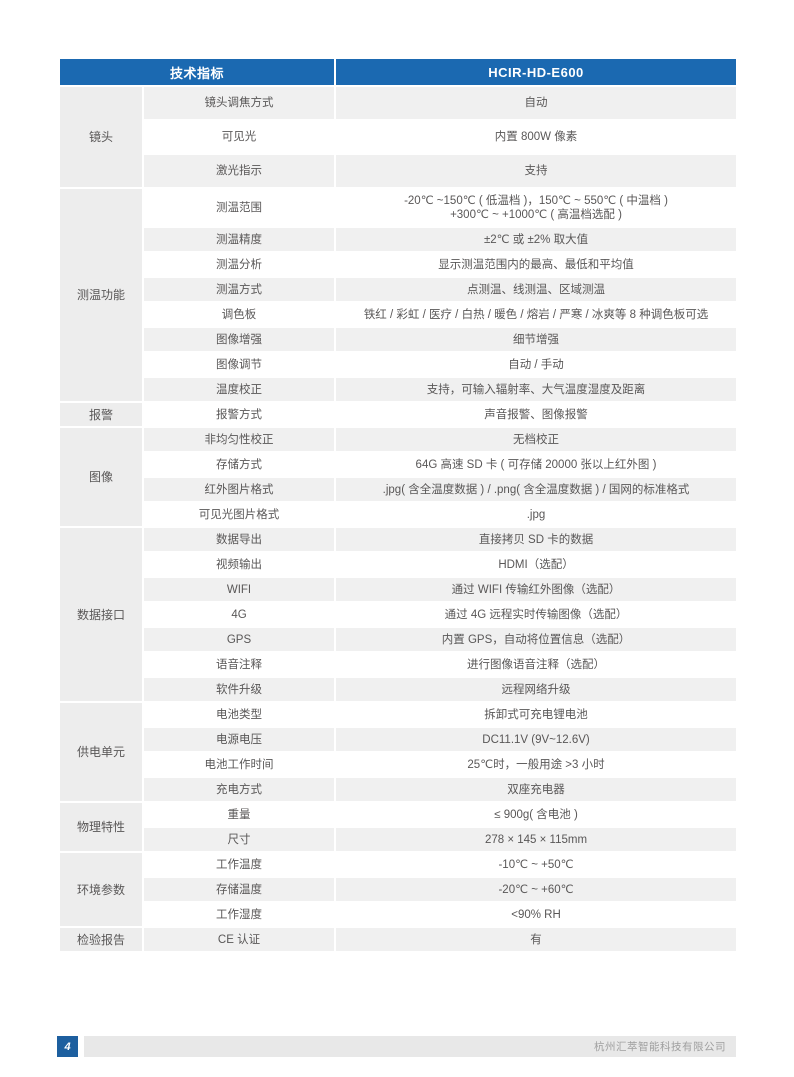 Image resolution: width=794 pixels, height=1077 pixels. What do you see at coordinates (536, 714) in the screenshot?
I see `value-cell: 拆卸式可充电锂电池` at bounding box center [536, 714].